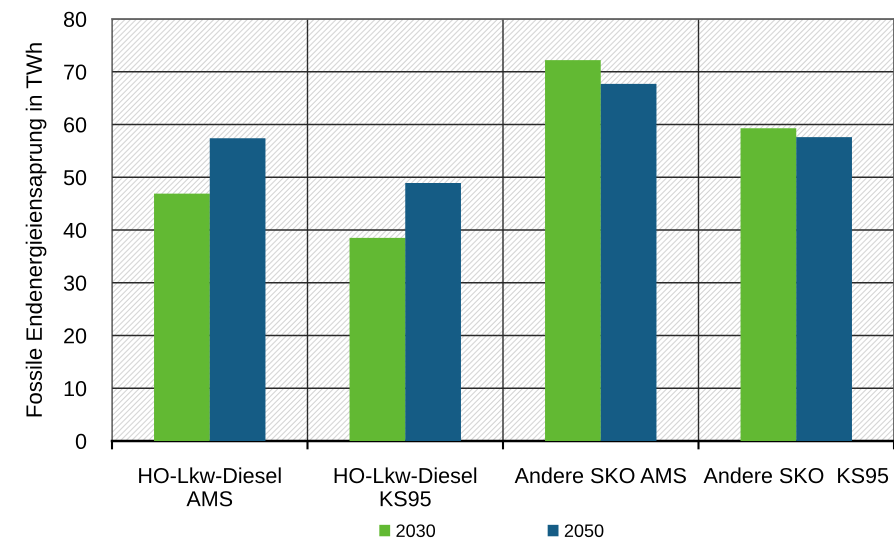  Describe the element at coordinates (210, 486) in the screenshot. I see `x-tick-label: HO-Lkw-Diesel AMS` at that location.